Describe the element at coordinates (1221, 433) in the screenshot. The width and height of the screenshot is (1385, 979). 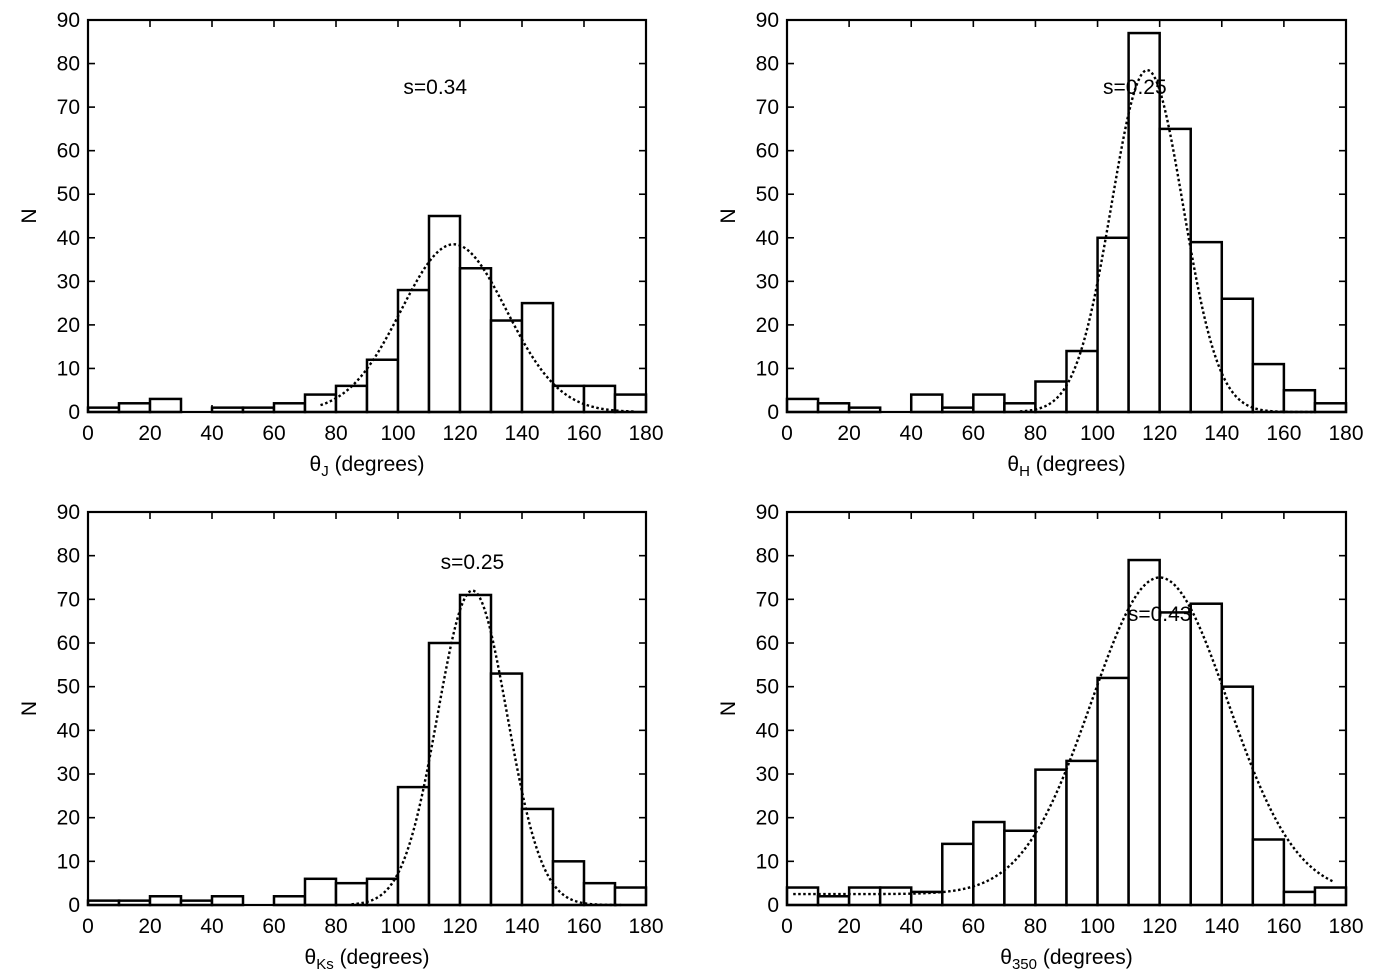
I see `x-tick-label: 140` at that location.